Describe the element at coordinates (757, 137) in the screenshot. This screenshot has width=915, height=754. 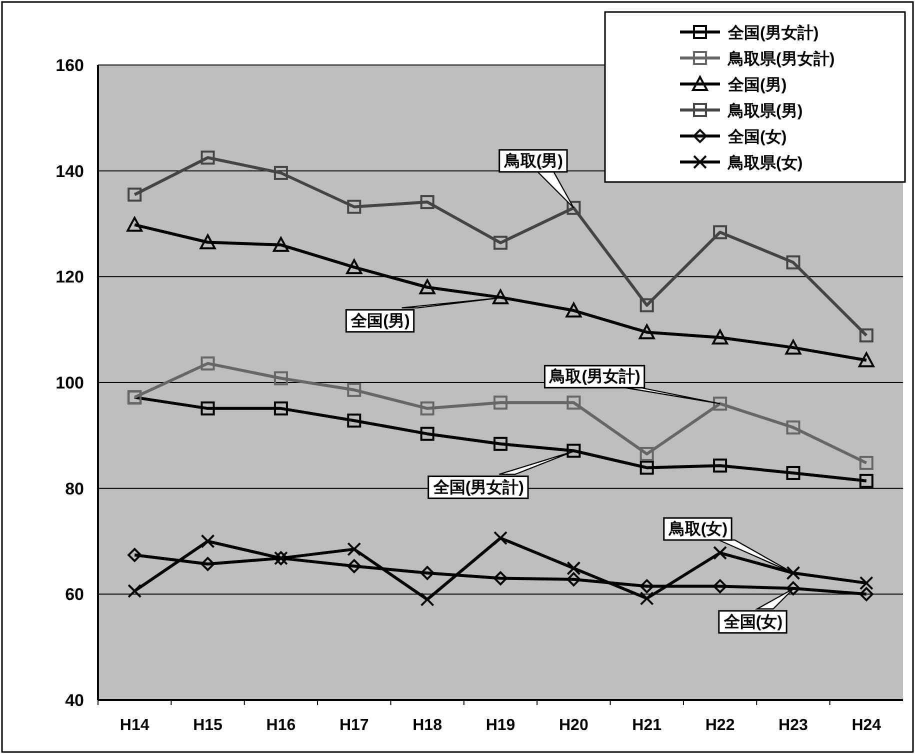
I see `legend-label: 全国(女)` at that location.